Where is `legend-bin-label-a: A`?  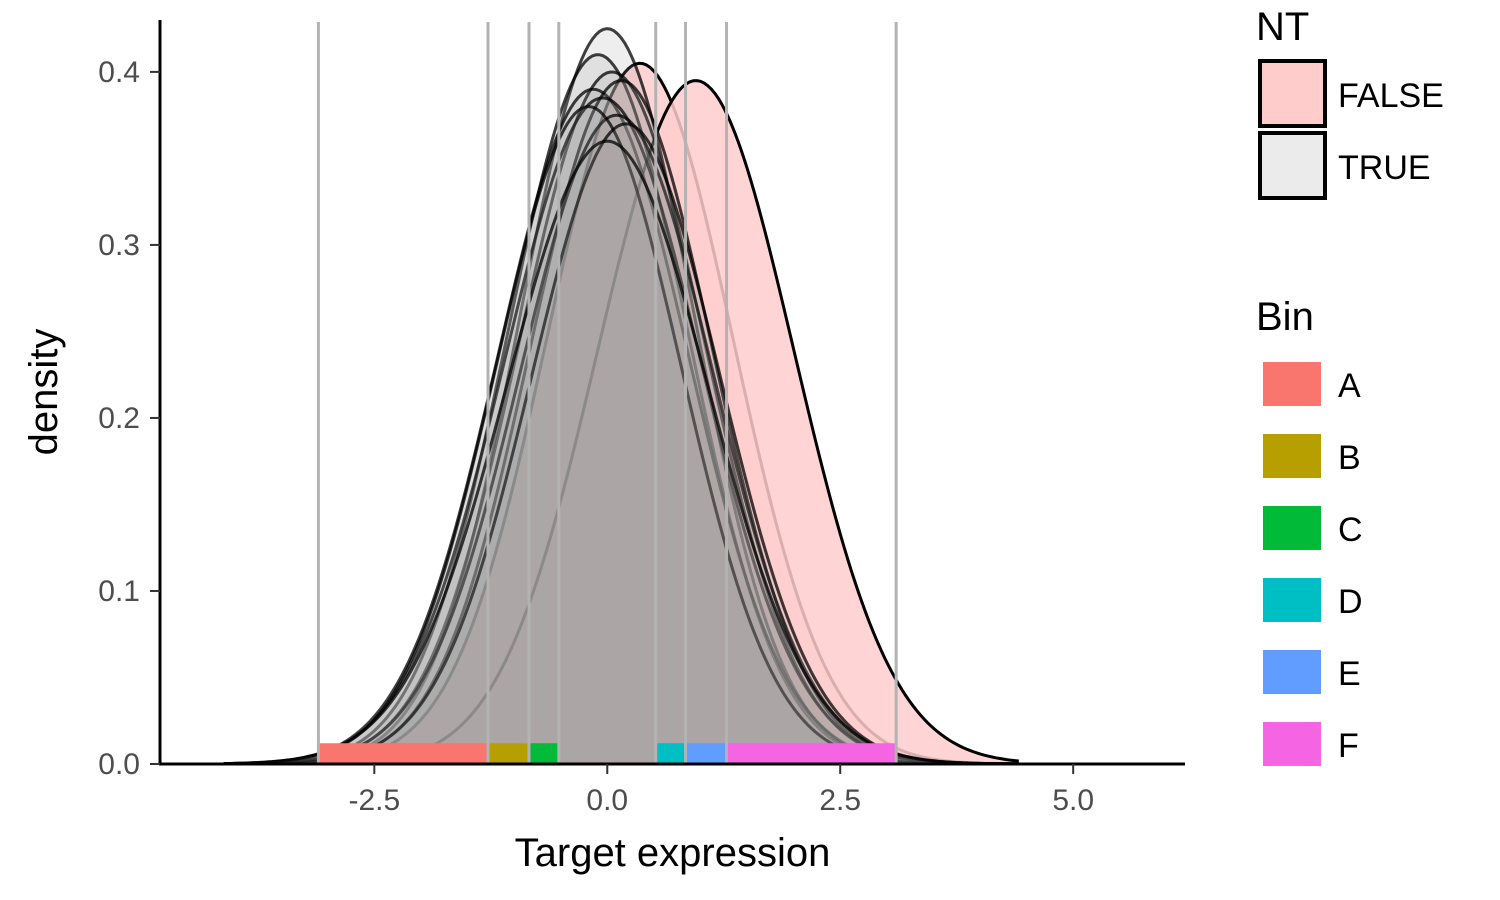 legend-bin-label-a: A is located at coordinates (1349, 386).